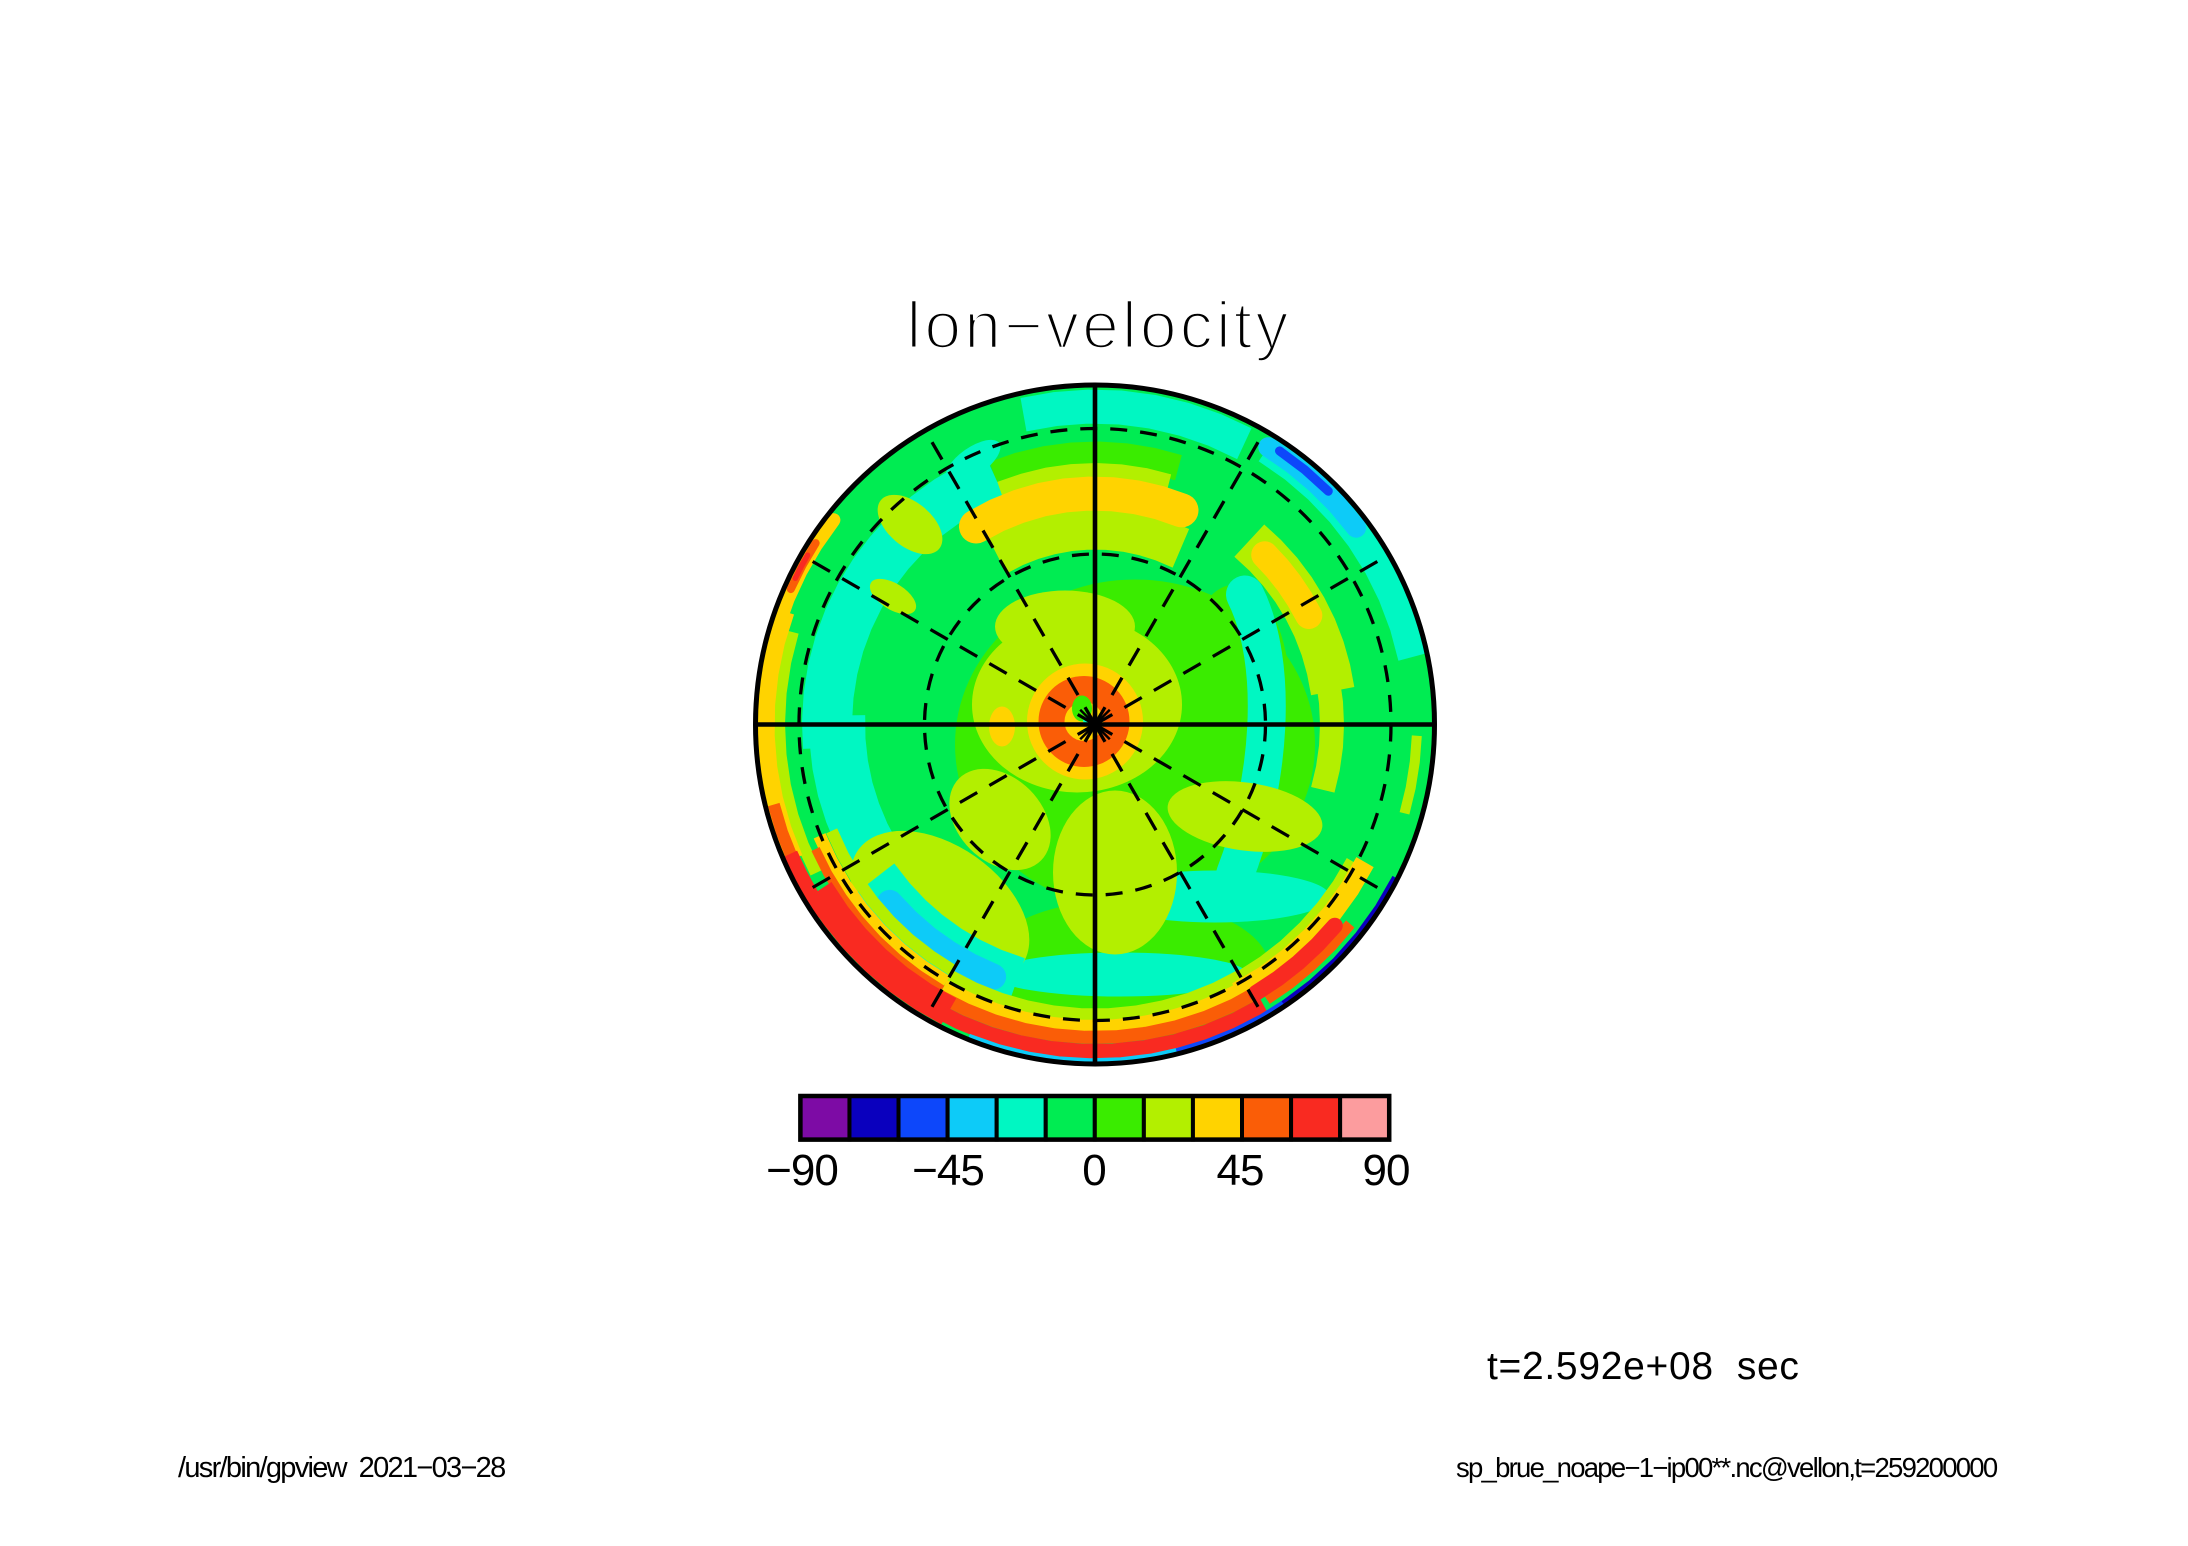 The height and width of the screenshot is (1546, 2188). I want to click on svg-text: 45, so click(1240, 1170).